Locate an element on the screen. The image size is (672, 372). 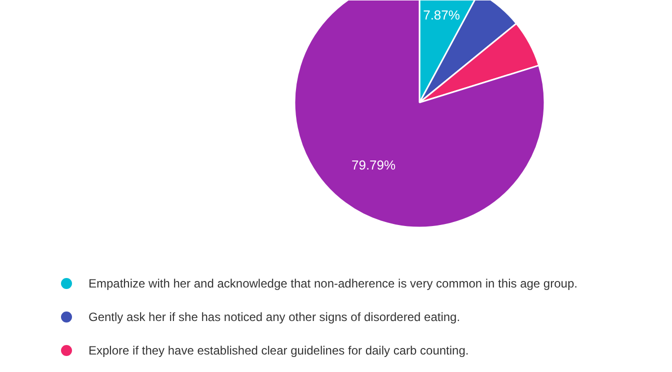
data-label: 79.79% is located at coordinates (373, 164).